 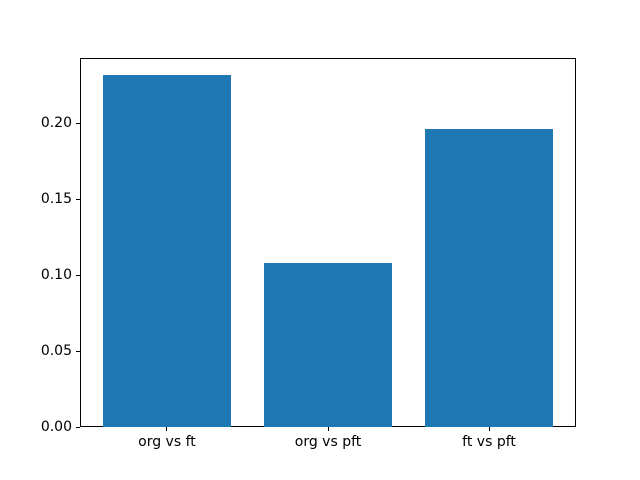 What do you see at coordinates (56, 199) in the screenshot?
I see `y-tick-label: 0.15` at bounding box center [56, 199].